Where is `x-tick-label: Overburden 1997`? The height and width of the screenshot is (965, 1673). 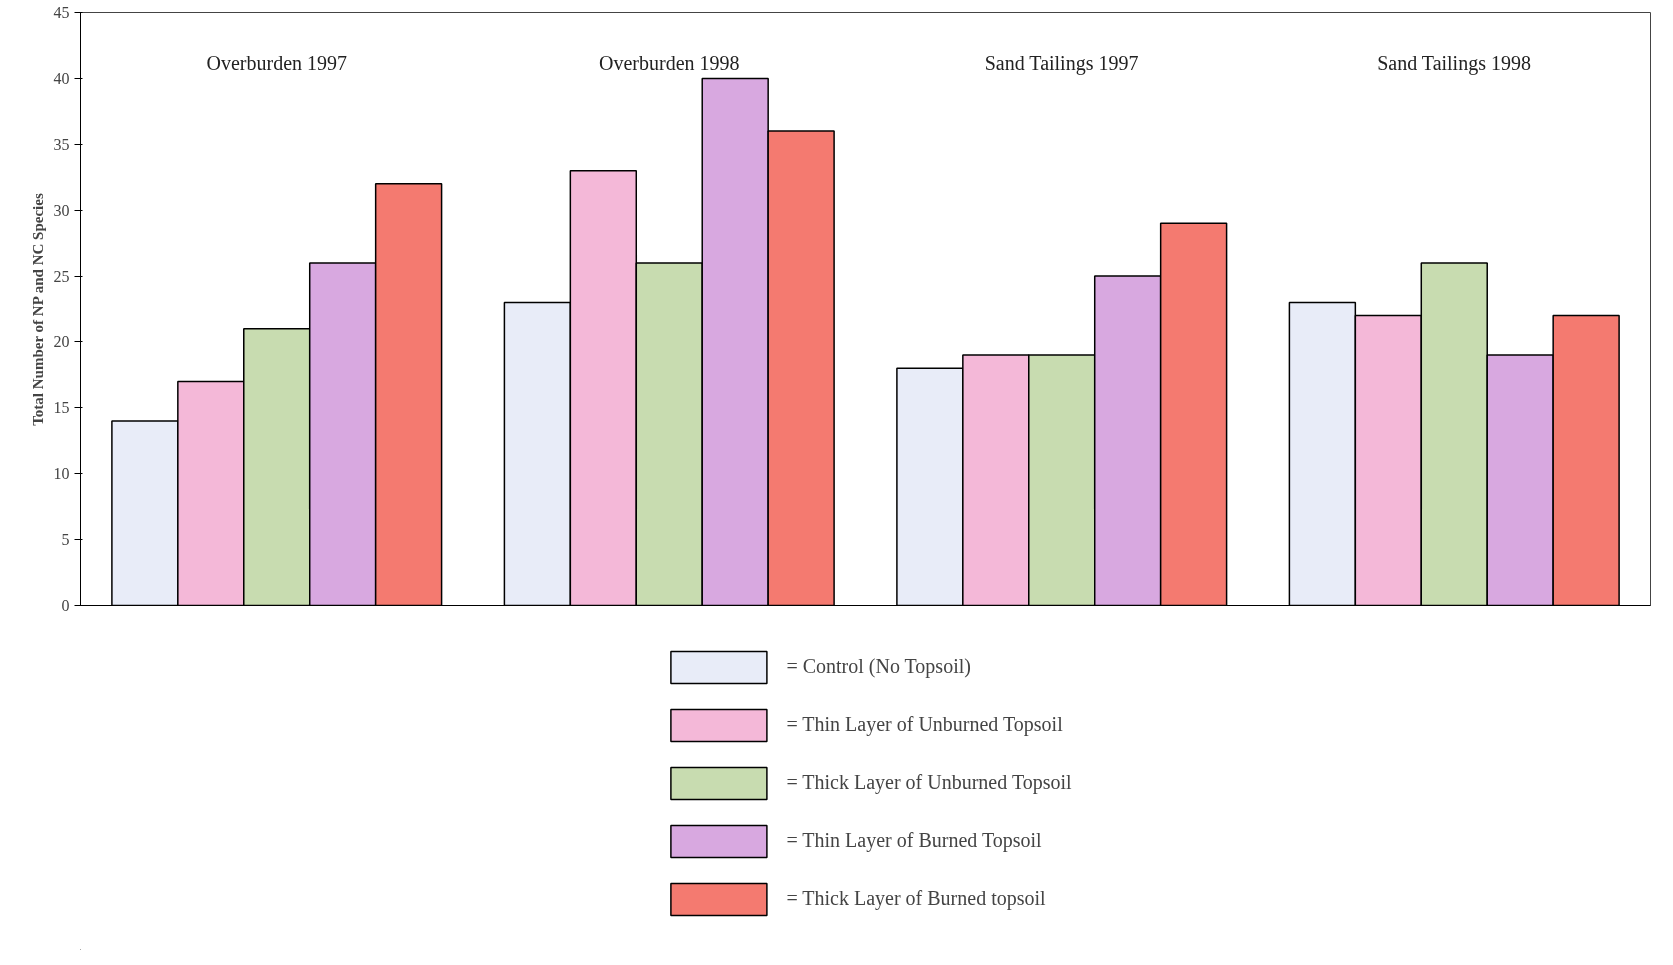
x-tick-label: Overburden 1997 is located at coordinates (277, 62).